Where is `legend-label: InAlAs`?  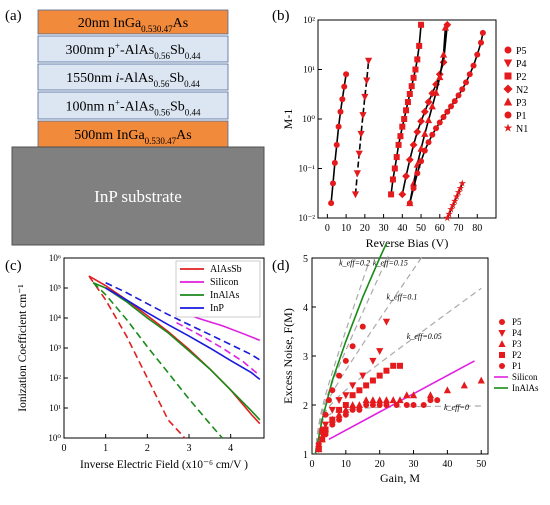
legend-label: InAlAs is located at coordinates (225, 295).